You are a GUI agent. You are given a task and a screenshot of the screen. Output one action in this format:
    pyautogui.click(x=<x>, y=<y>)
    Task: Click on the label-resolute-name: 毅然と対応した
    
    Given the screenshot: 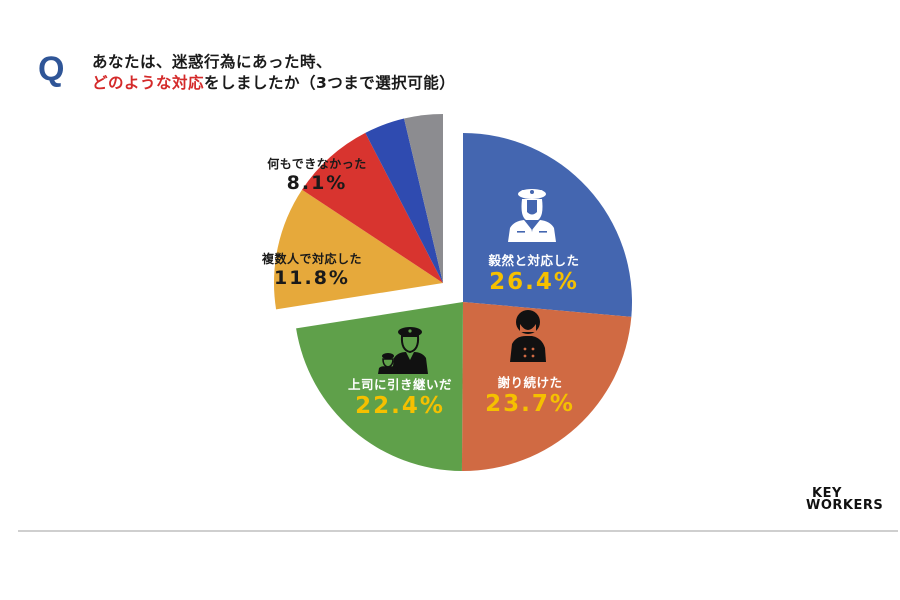 What is the action you would take?
    pyautogui.click(x=534, y=260)
    